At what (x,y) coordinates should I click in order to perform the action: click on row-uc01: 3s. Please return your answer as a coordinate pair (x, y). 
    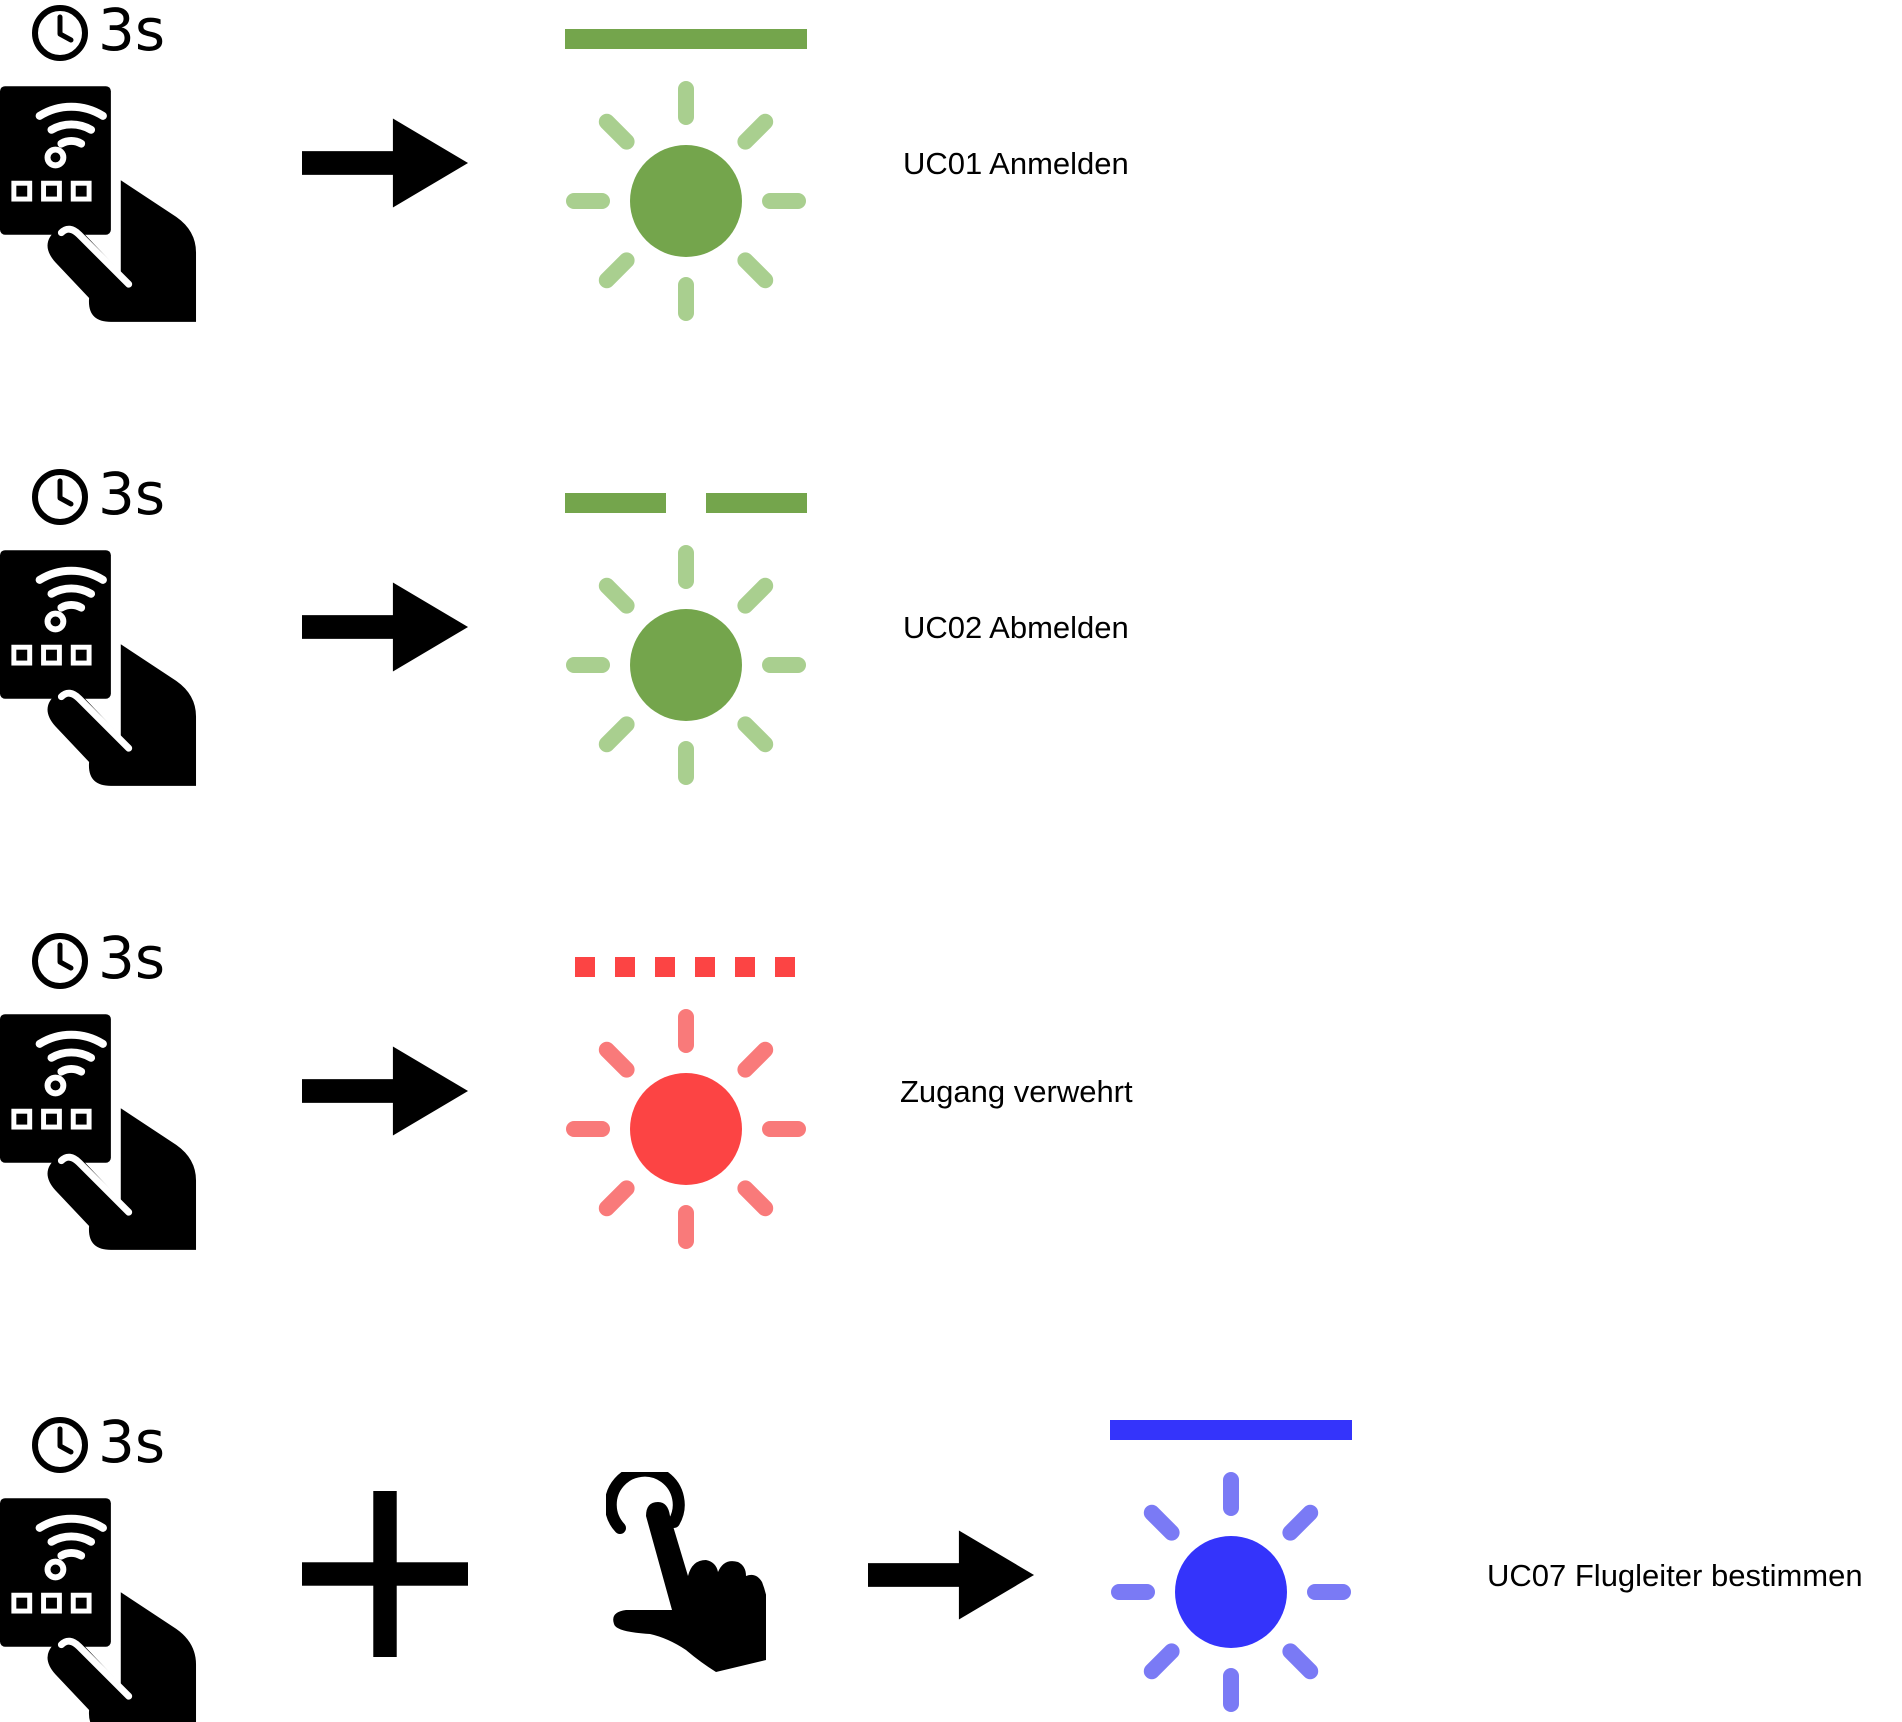
    Looking at the image, I should click on (403, 161).